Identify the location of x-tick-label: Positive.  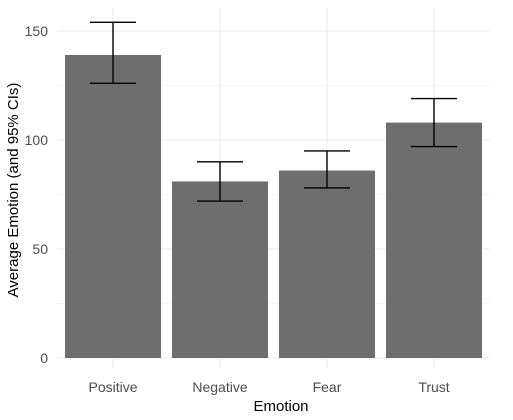
(112, 387).